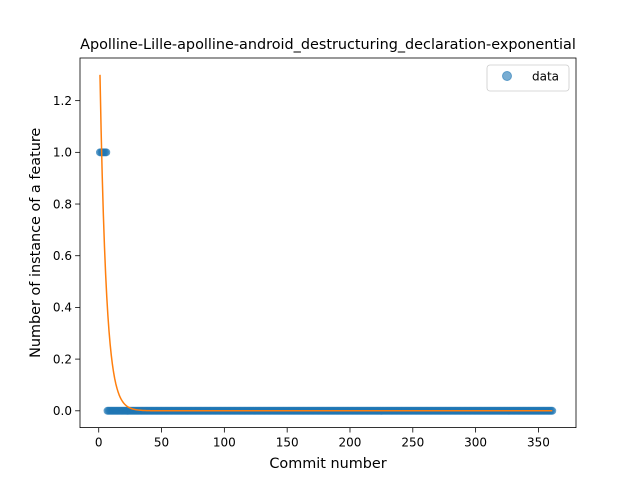  Describe the element at coordinates (106, 152) in the screenshot. I see `data-point` at that location.